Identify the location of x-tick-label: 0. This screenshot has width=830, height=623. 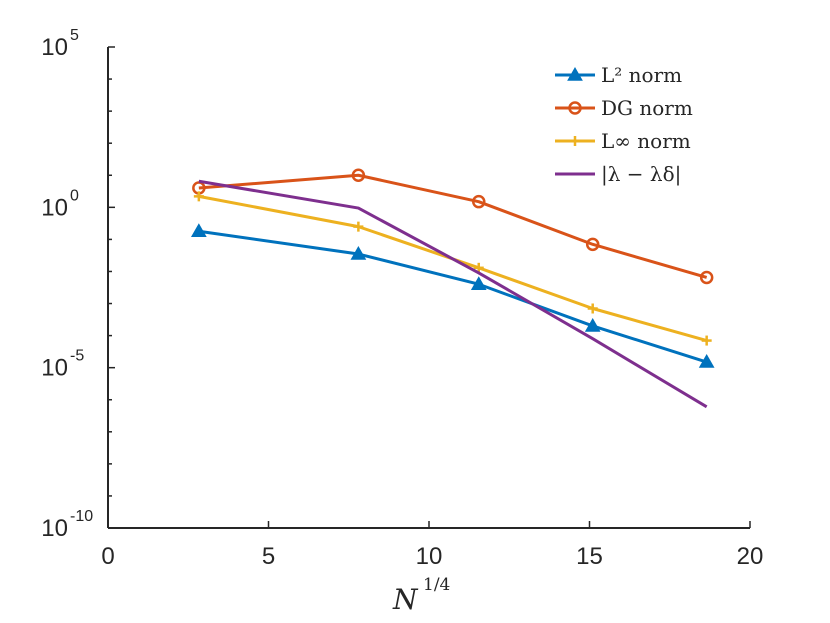
(107, 556).